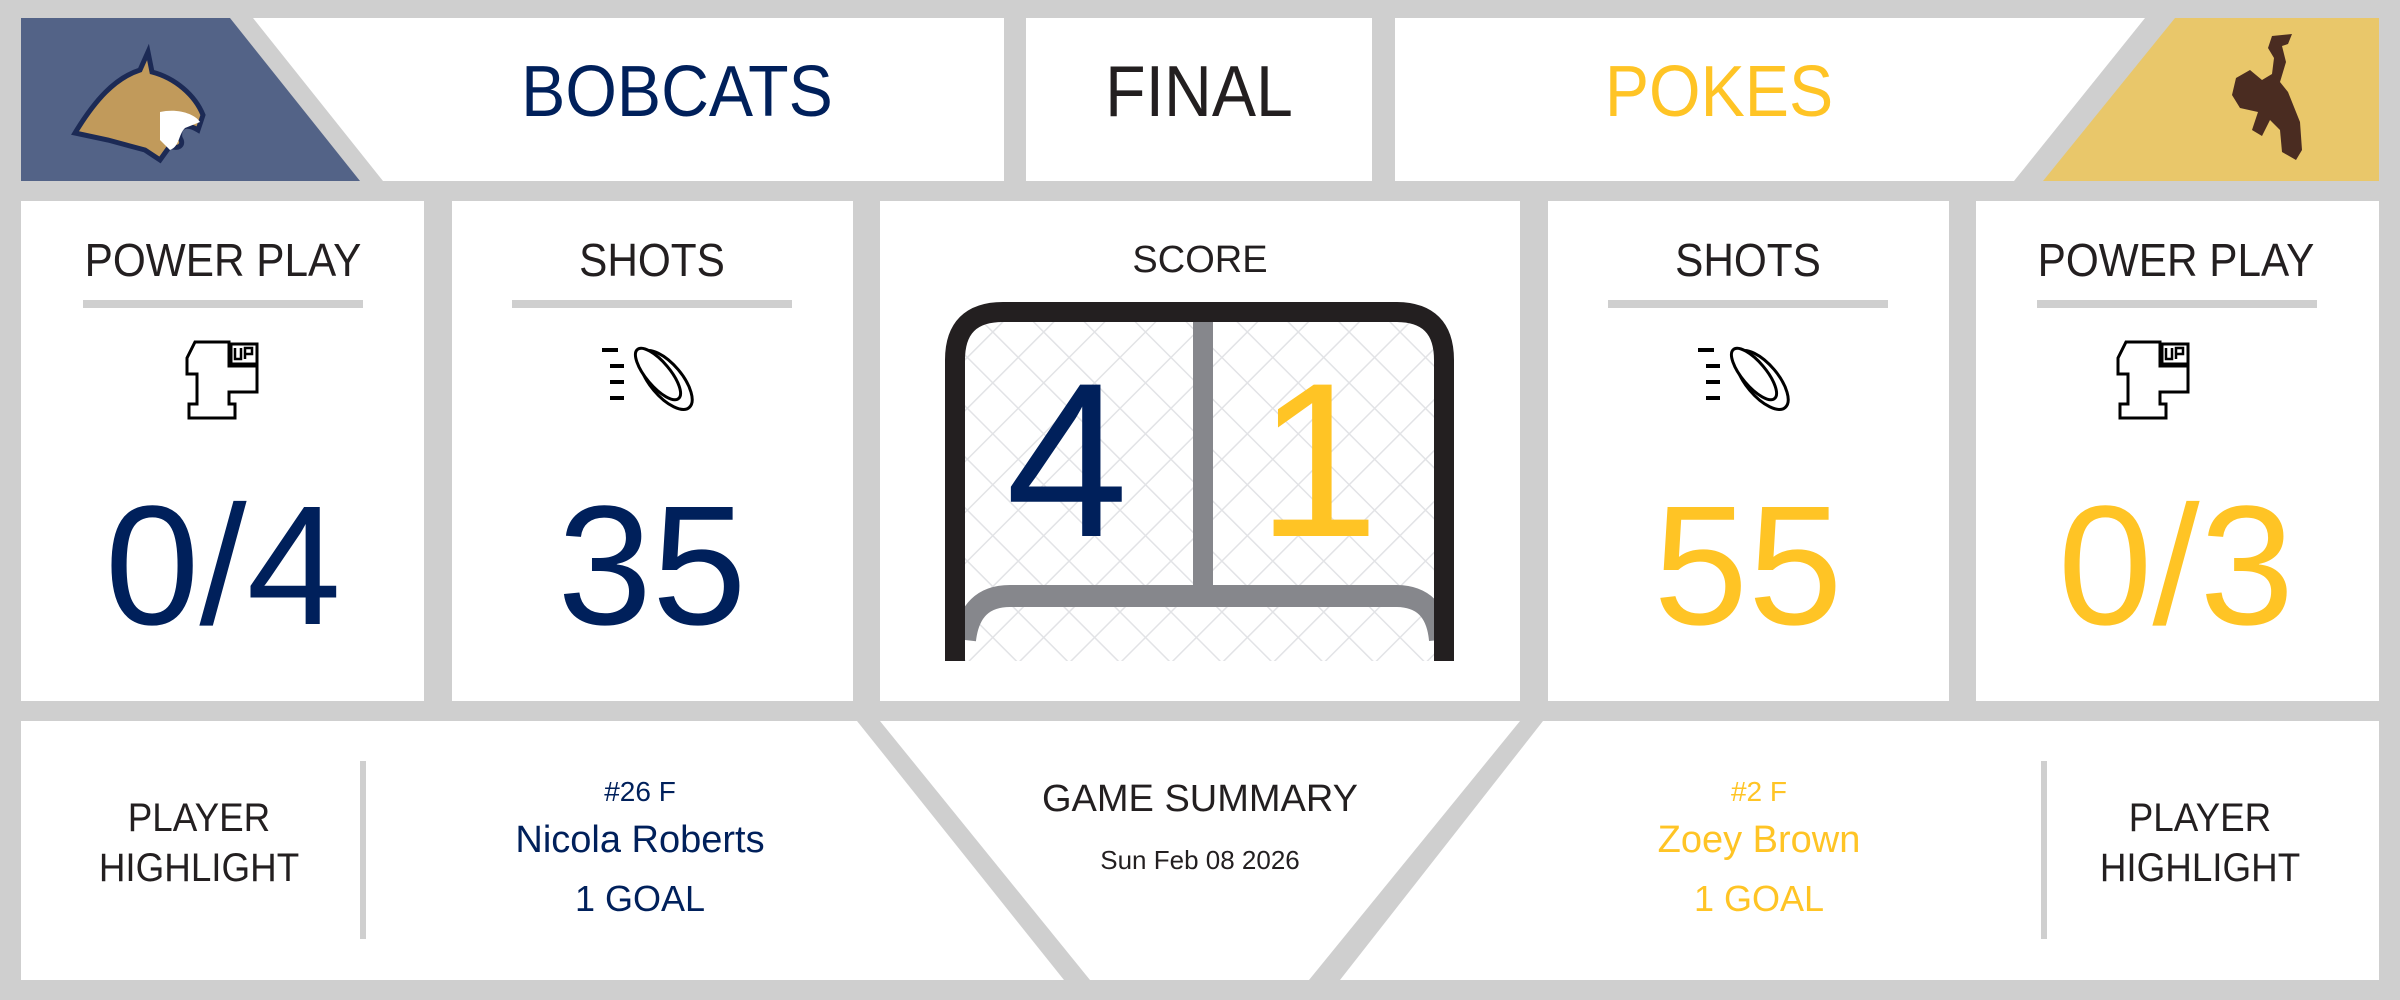 This screenshot has width=2400, height=1000. What do you see at coordinates (652, 566) in the screenshot?
I see `home-shots-value: 35` at bounding box center [652, 566].